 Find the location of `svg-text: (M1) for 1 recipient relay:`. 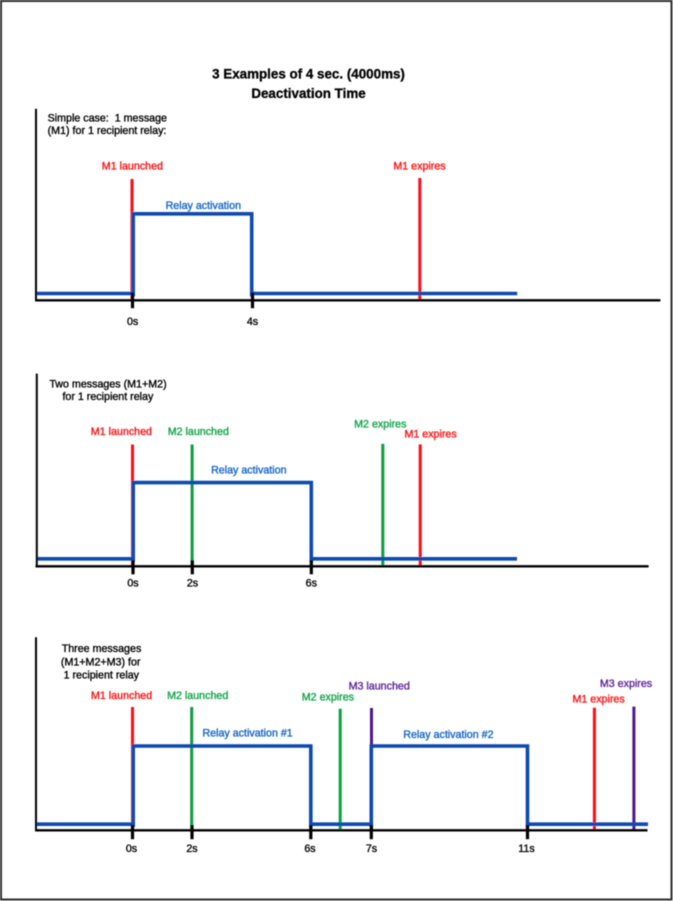

svg-text: (M1) for 1 recipient relay: is located at coordinates (107, 131).